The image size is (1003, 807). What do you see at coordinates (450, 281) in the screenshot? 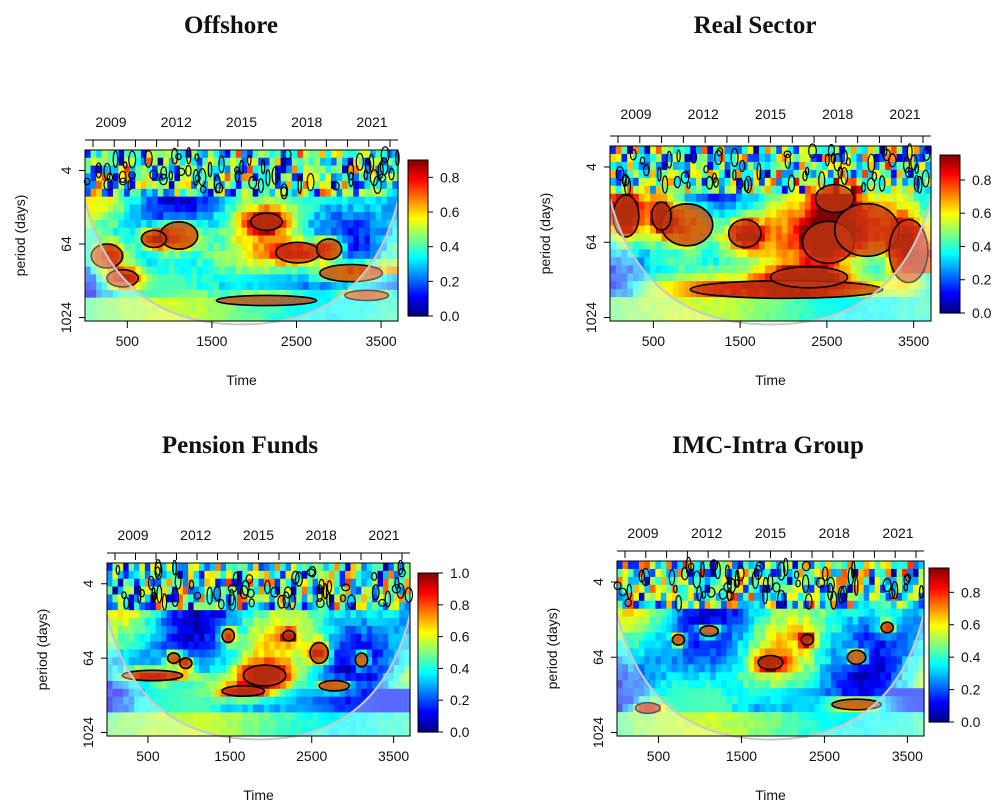
I see `colorbar-tick-label: 0.2` at bounding box center [450, 281].